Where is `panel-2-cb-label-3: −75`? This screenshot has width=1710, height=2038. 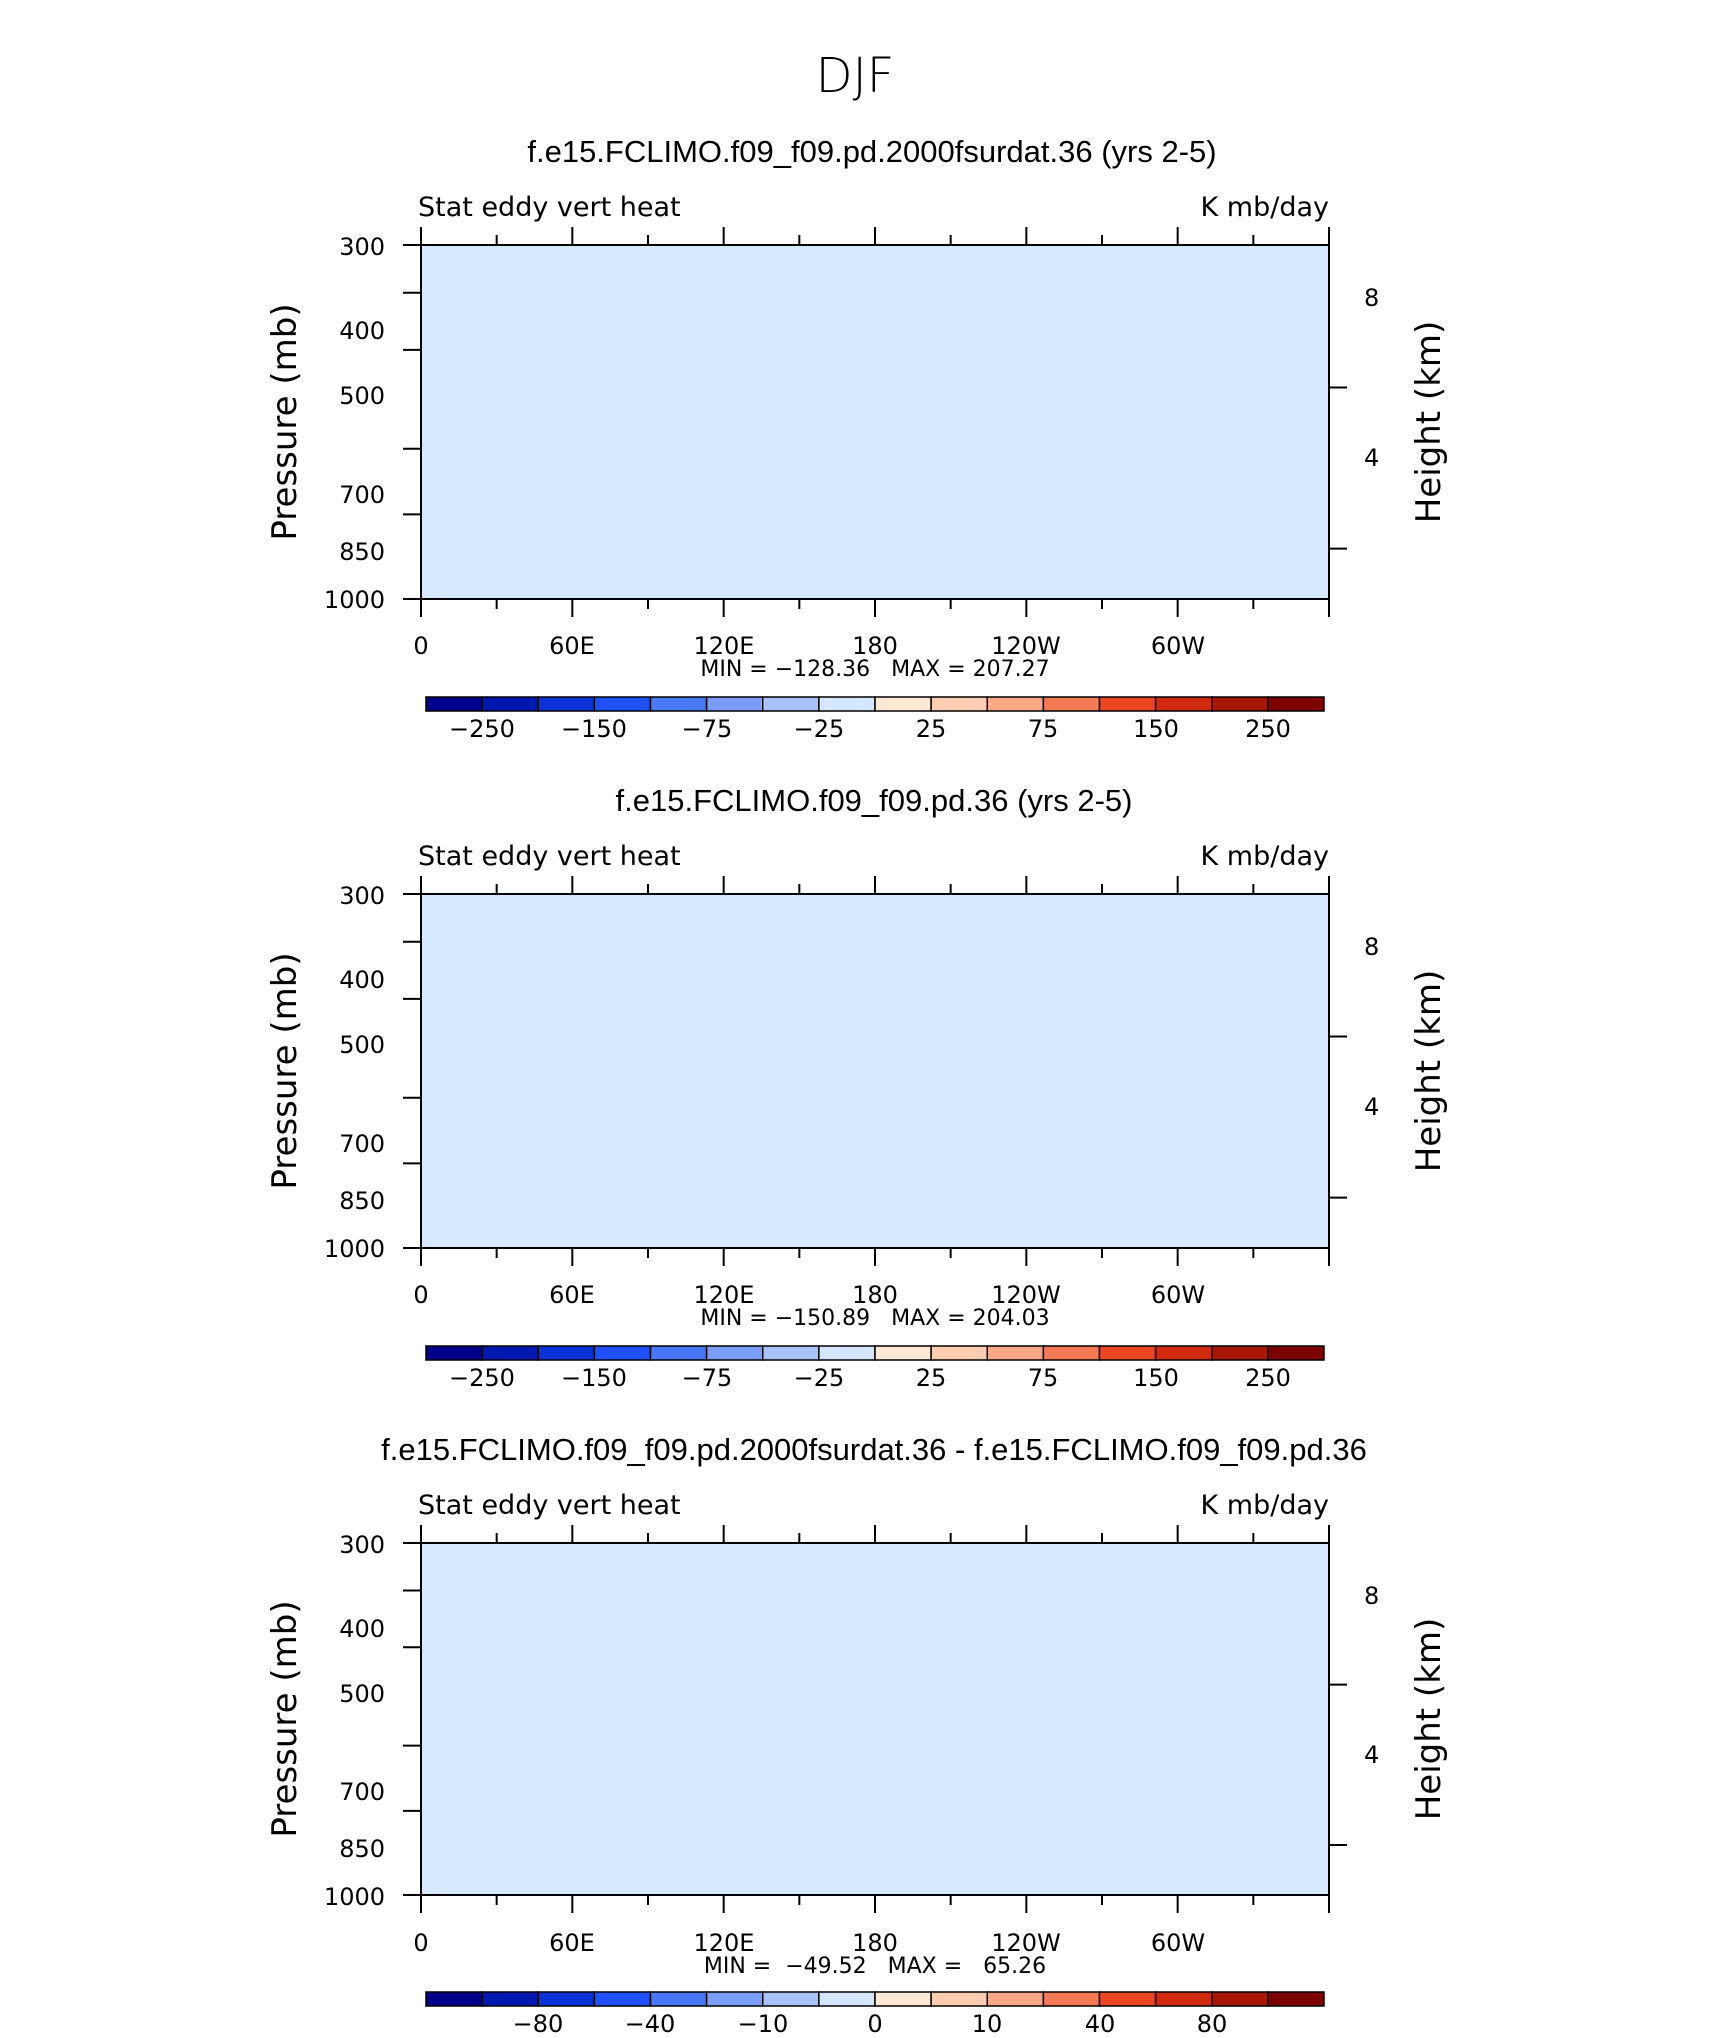
panel-2-cb-label-3: −75 is located at coordinates (707, 1378).